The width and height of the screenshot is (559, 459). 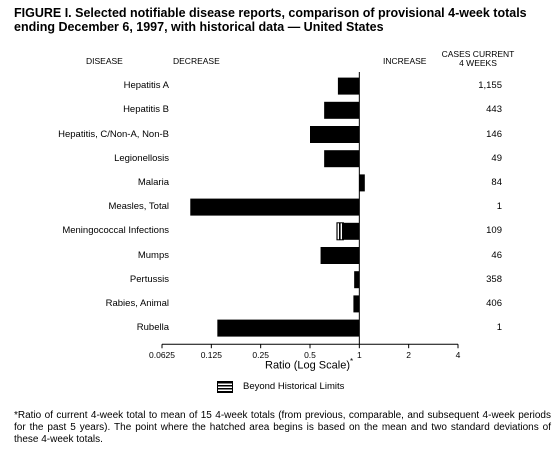 I want to click on x-axis-label-footnote-mark: *, so click(x=352, y=361).